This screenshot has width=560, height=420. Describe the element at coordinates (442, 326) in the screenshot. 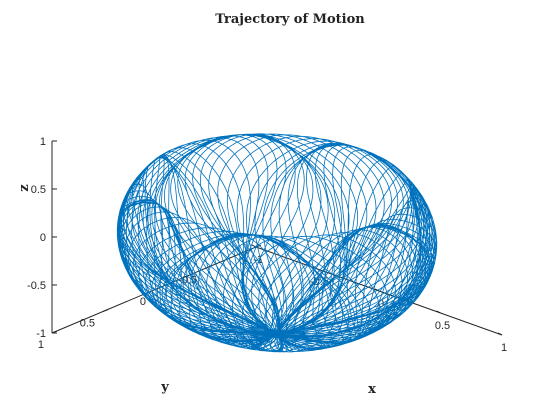

I see `x-tick-label: 0.5` at that location.